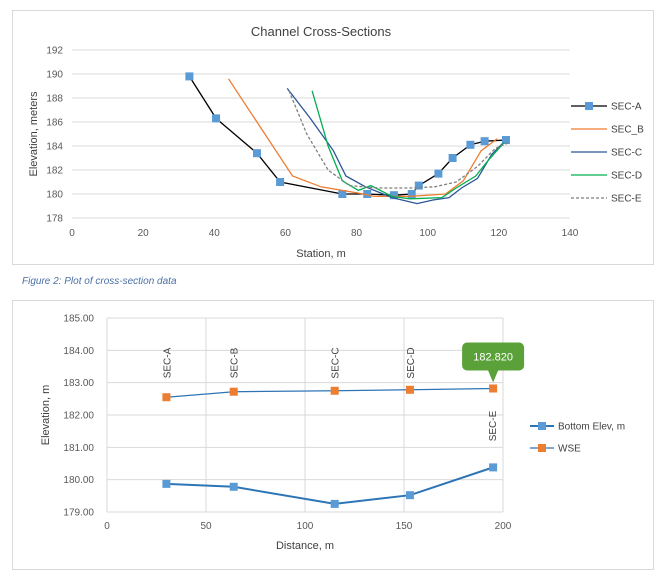 The height and width of the screenshot is (577, 668). Describe the element at coordinates (34, 133) in the screenshot. I see `y-axis-title: Elevation, meters` at that location.